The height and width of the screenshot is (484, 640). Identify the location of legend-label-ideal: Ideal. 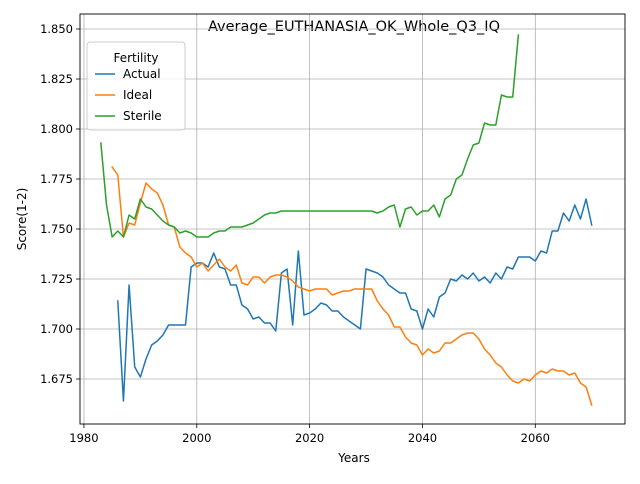
(137, 95).